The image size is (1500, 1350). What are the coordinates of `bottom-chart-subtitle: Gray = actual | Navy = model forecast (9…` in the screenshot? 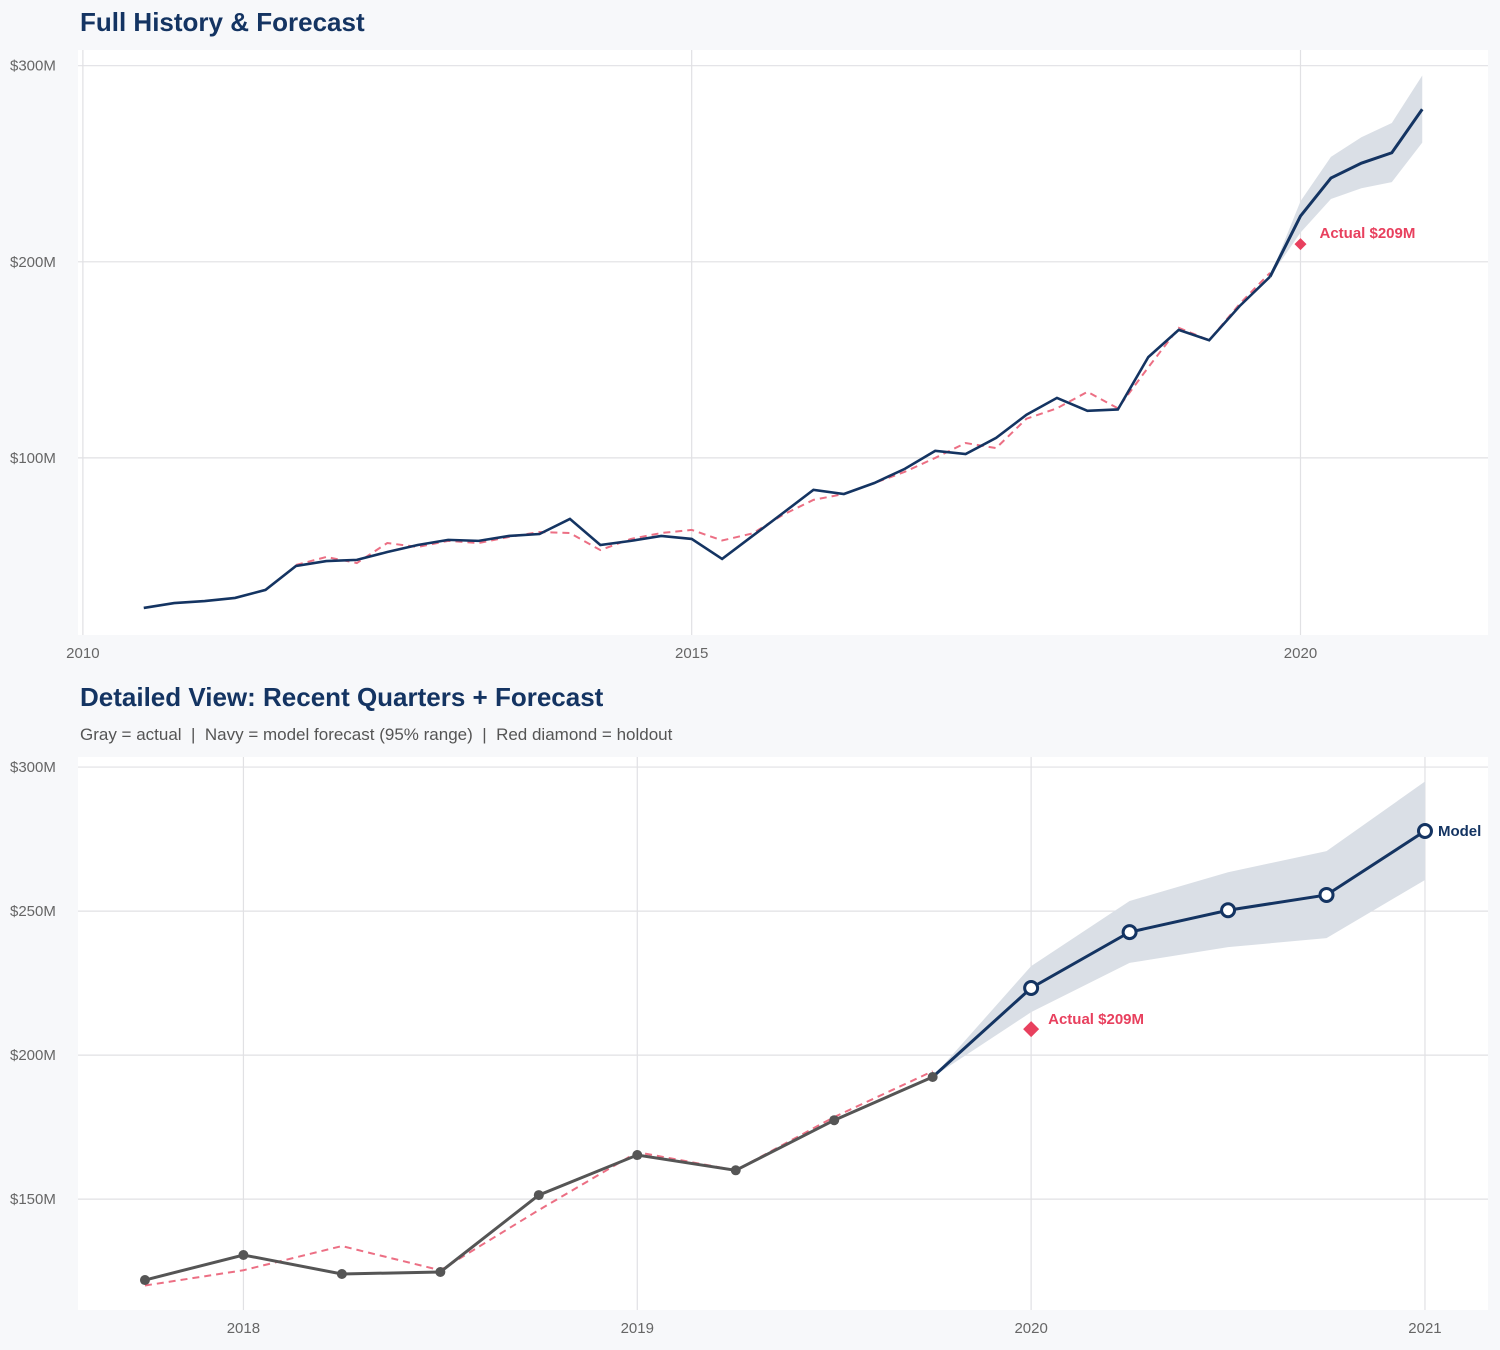 It's located at (376, 734).